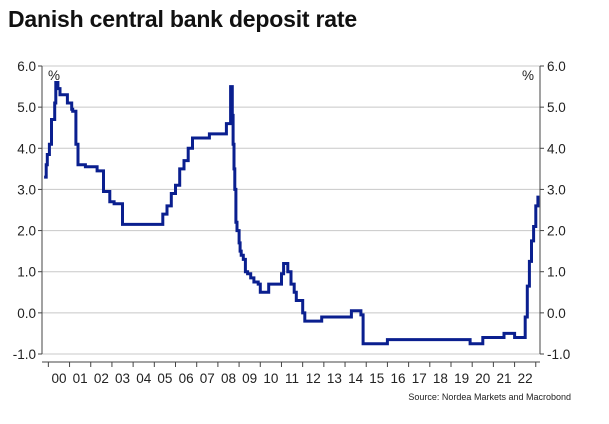  Describe the element at coordinates (482, 378) in the screenshot. I see `x-tick-label: 20` at that location.